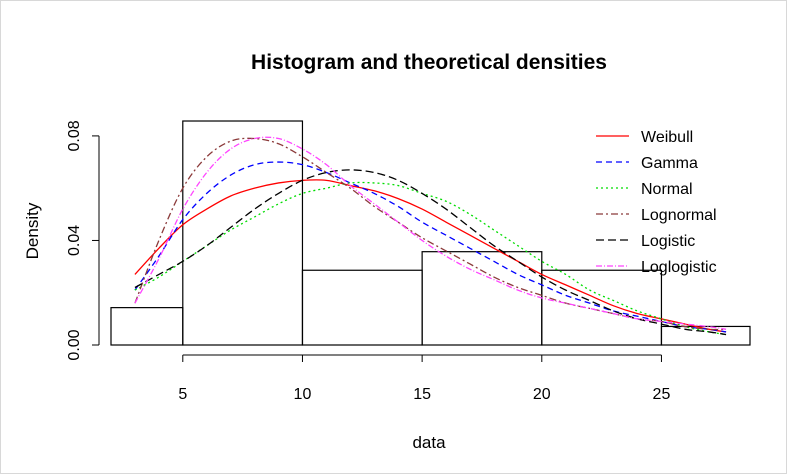 This screenshot has height=474, width=787. What do you see at coordinates (542, 394) in the screenshot?
I see `x-tick-label: 20` at bounding box center [542, 394].